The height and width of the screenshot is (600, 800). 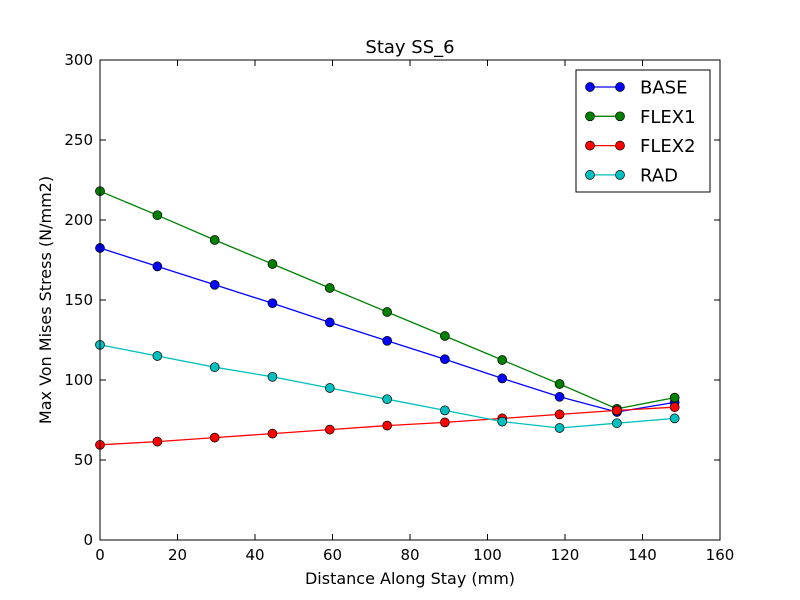 I want to click on series-line-rad, so click(x=387, y=386).